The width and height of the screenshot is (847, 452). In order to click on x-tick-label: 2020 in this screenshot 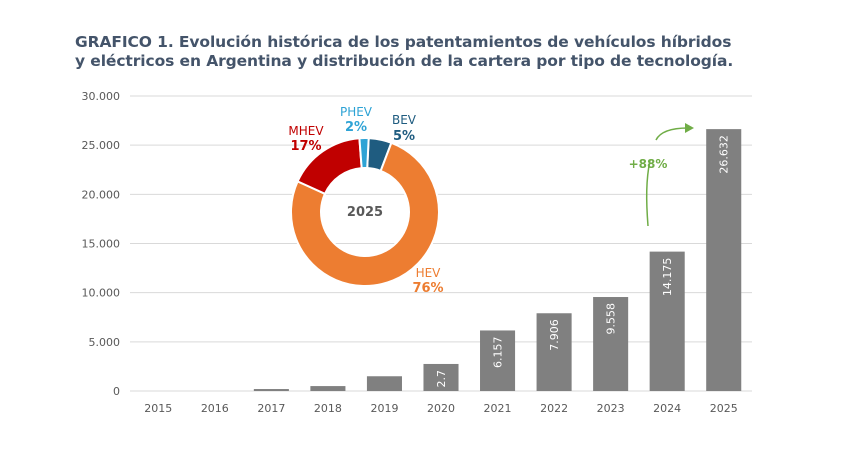, I will do `click(441, 408)`.